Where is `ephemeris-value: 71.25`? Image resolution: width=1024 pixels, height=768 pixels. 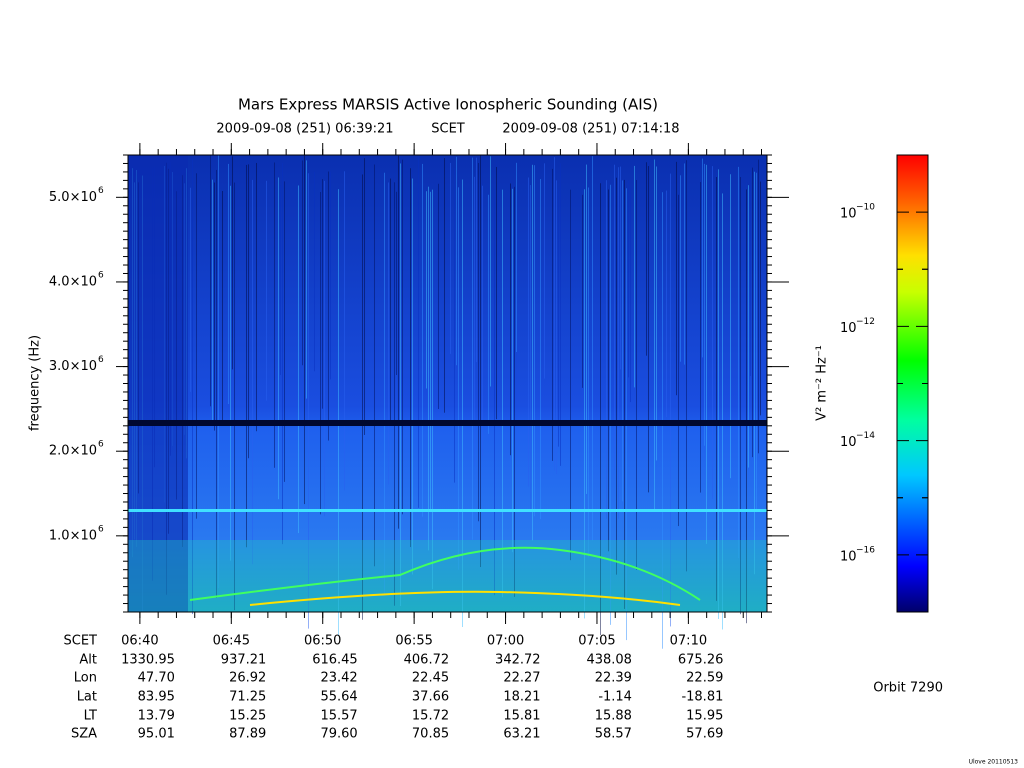 ephemeris-value: 71.25 is located at coordinates (247, 697).